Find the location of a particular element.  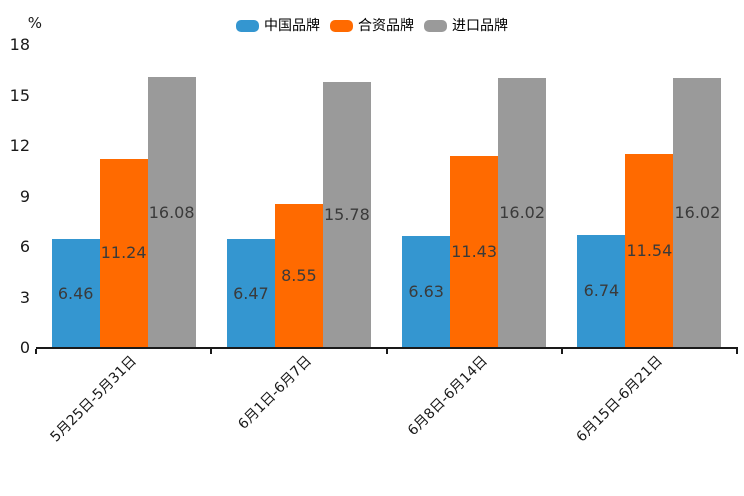

y-tick-label: 15 is located at coordinates (19, 95).